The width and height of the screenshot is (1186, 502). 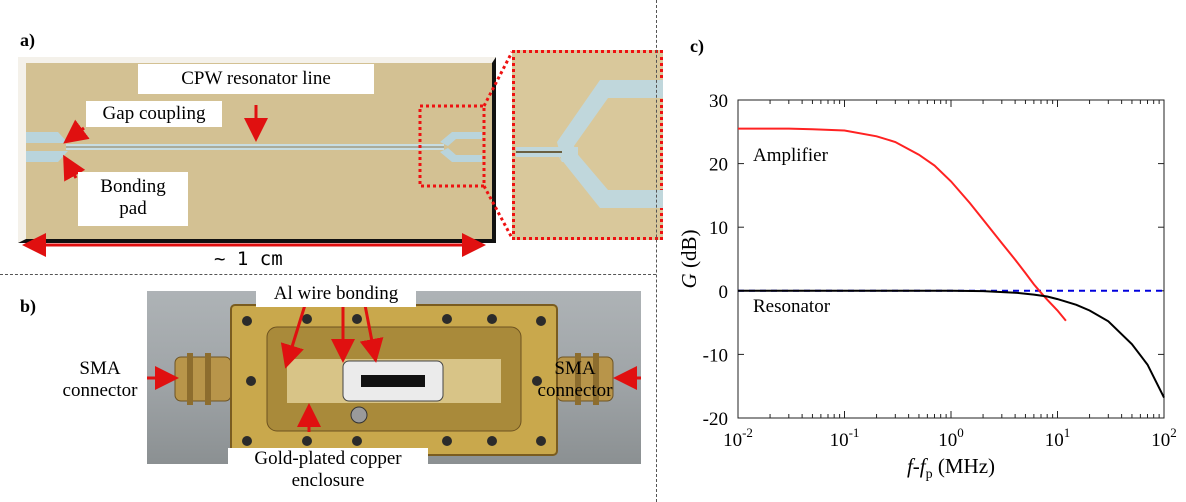 What do you see at coordinates (461, 155) in the screenshot?
I see `right-feed-lower` at bounding box center [461, 155].